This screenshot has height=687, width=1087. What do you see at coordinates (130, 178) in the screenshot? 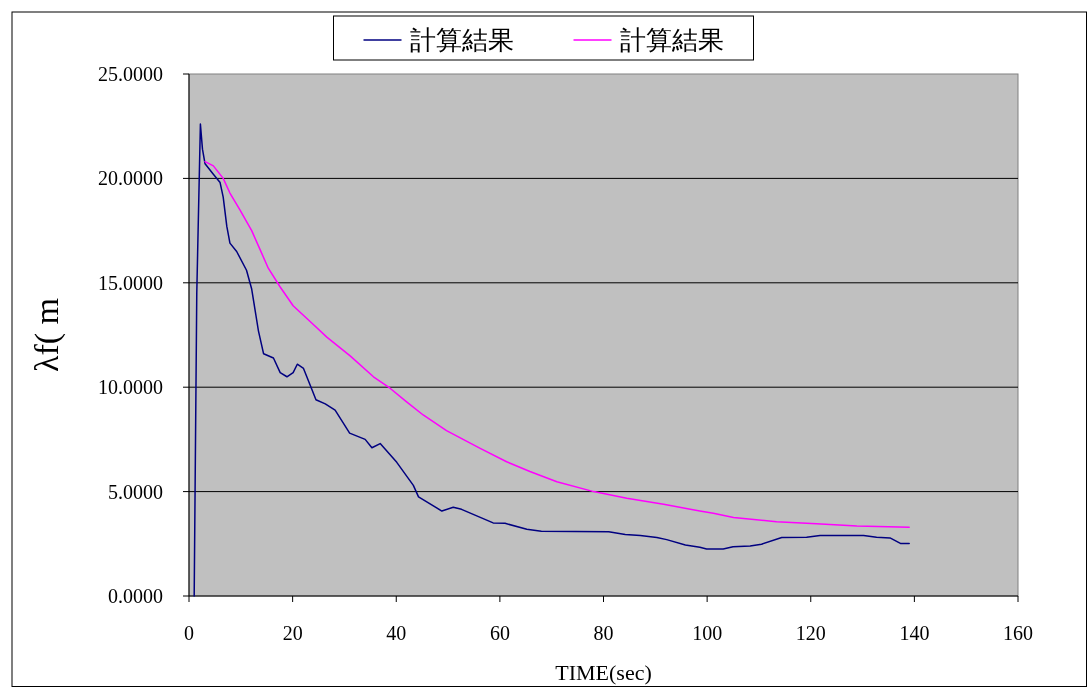
I see `y-tick-label: 20.0000` at bounding box center [130, 178].